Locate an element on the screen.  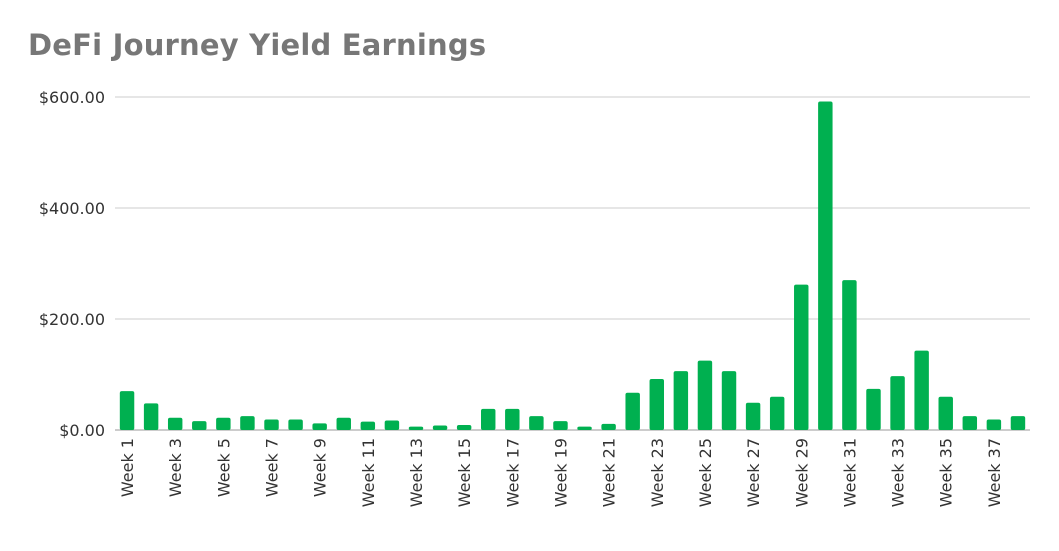
x-tick-label: Week 27 is located at coordinates (753, 472).